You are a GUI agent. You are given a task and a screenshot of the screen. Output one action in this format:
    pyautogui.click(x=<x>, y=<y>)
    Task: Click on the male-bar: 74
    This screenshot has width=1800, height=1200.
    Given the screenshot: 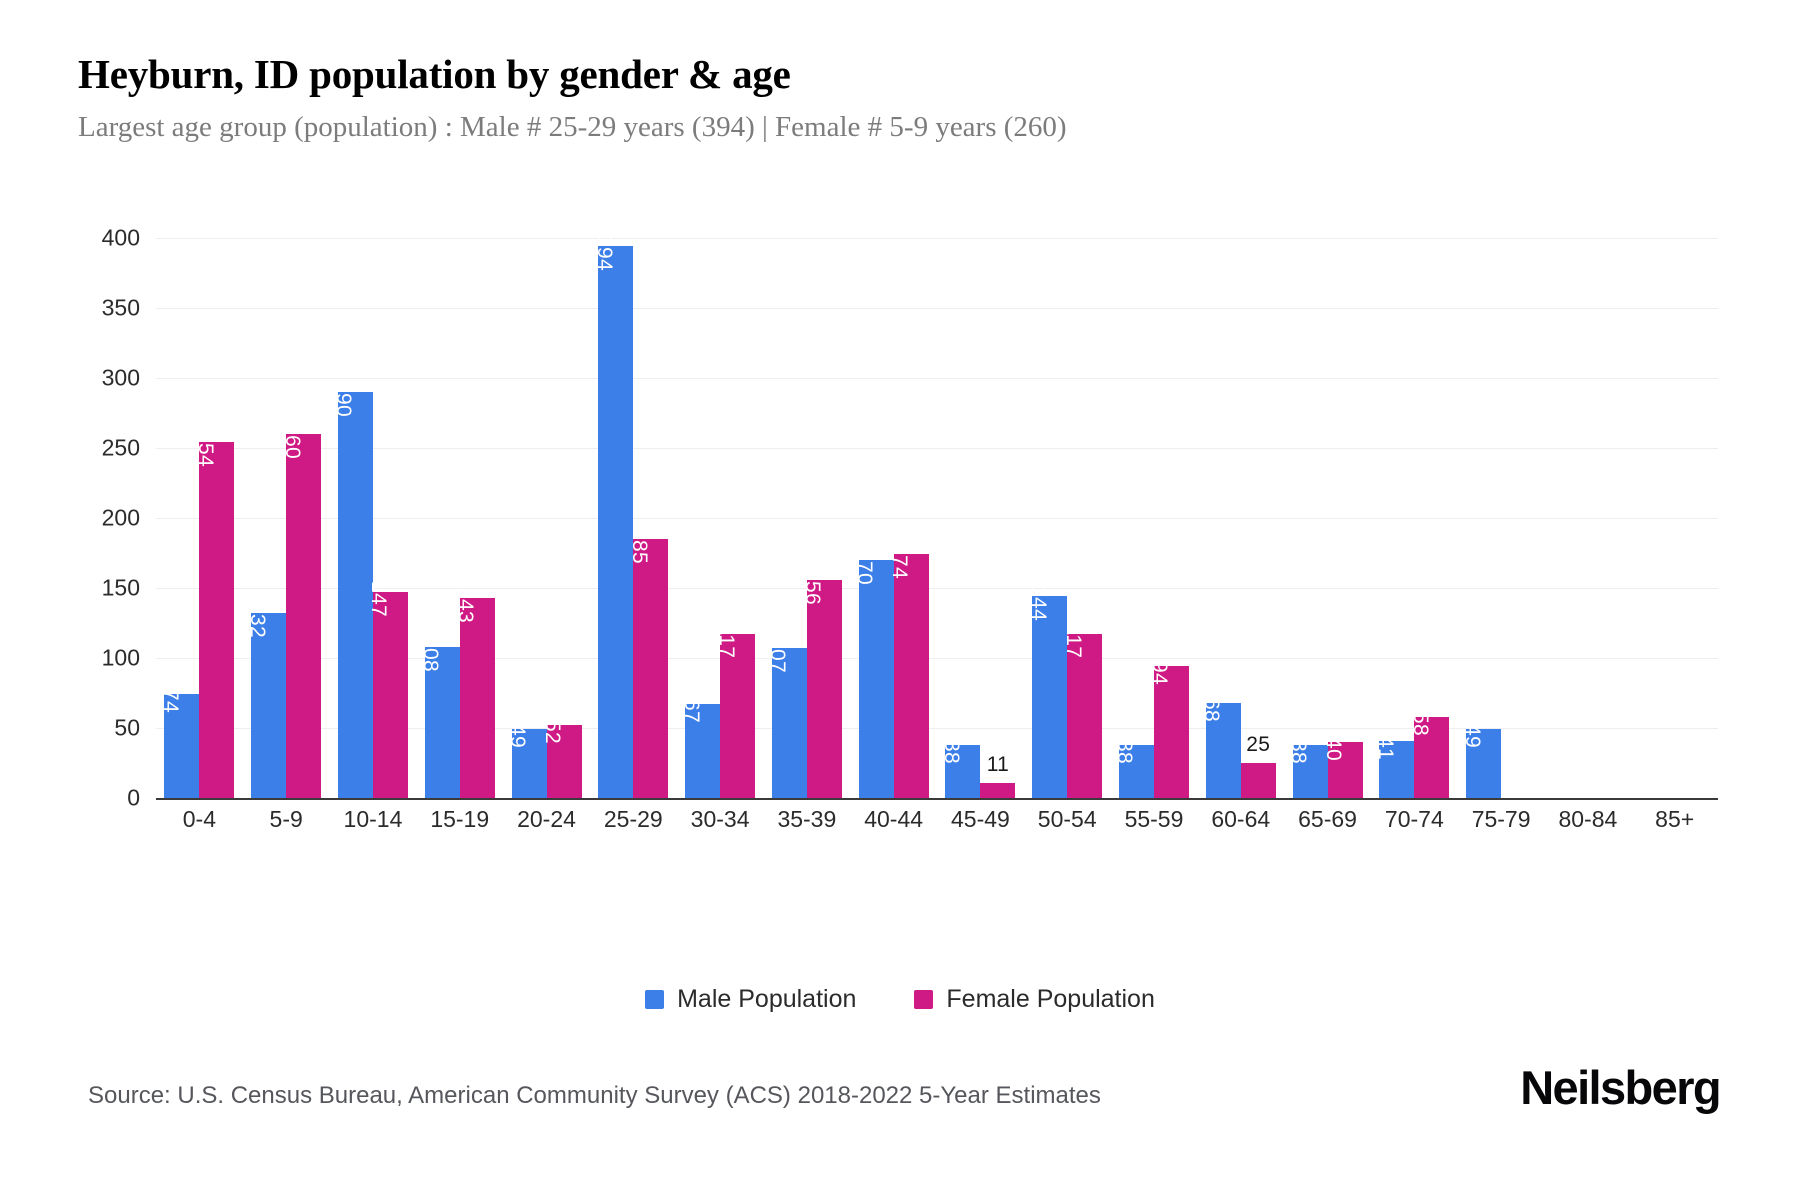 What is the action you would take?
    pyautogui.click(x=179, y=743)
    